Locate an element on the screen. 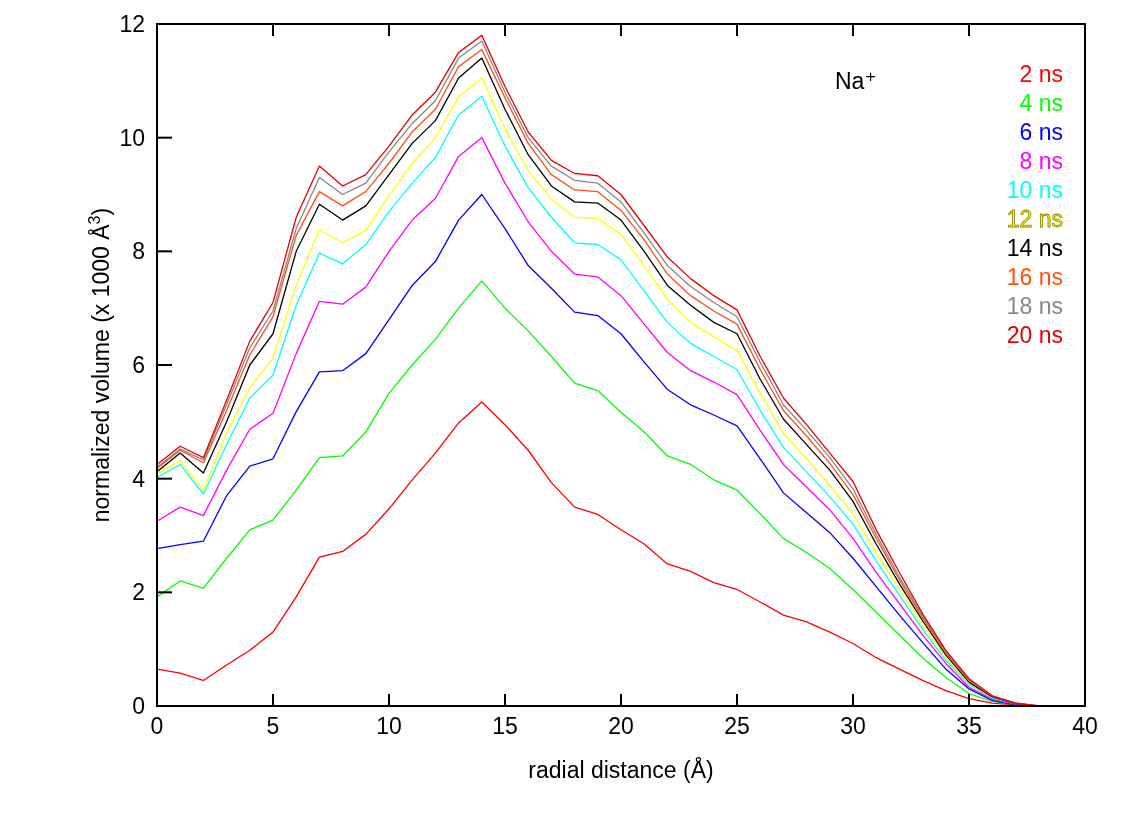 The width and height of the screenshot is (1122, 813). y-tick-label: 8 is located at coordinates (138, 251).